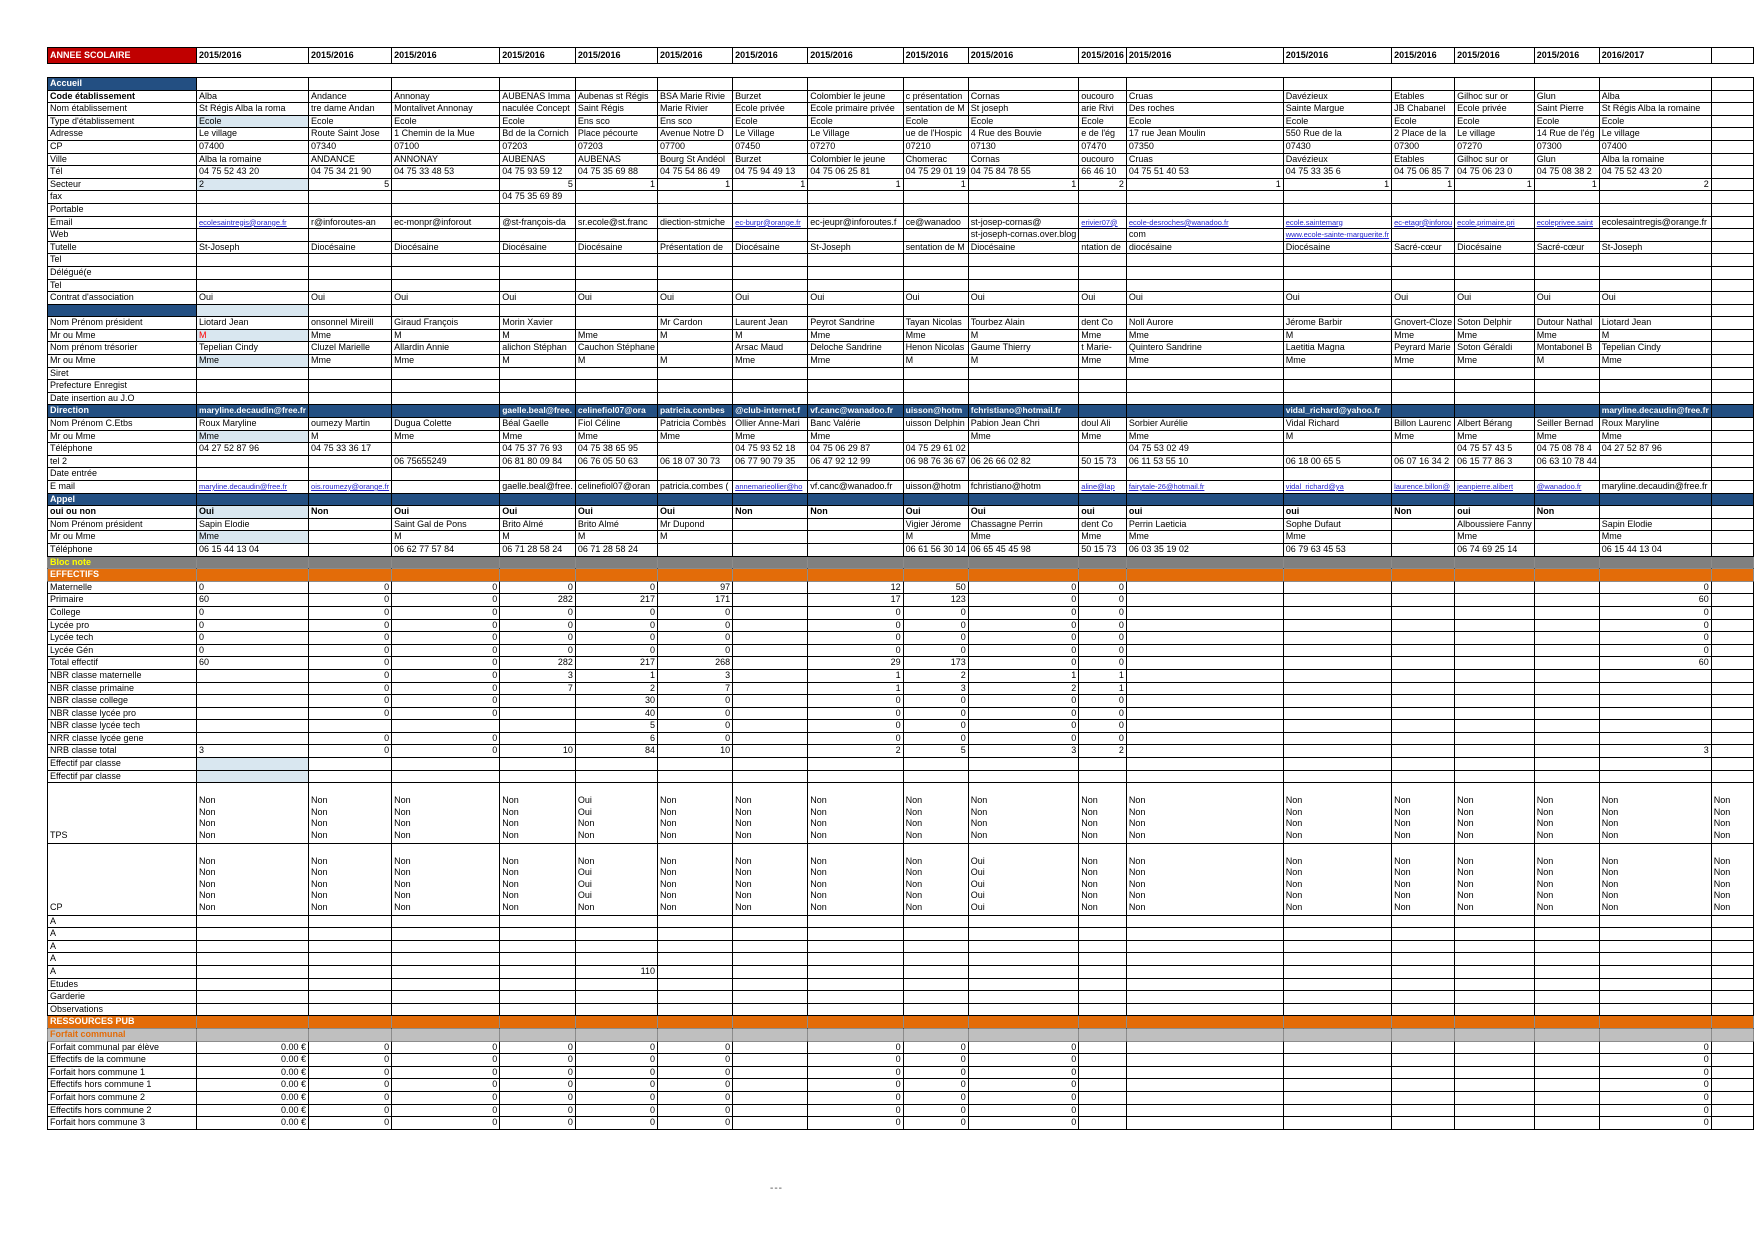  Describe the element at coordinates (122, 373) in the screenshot. I see `row-label: Siret` at that location.